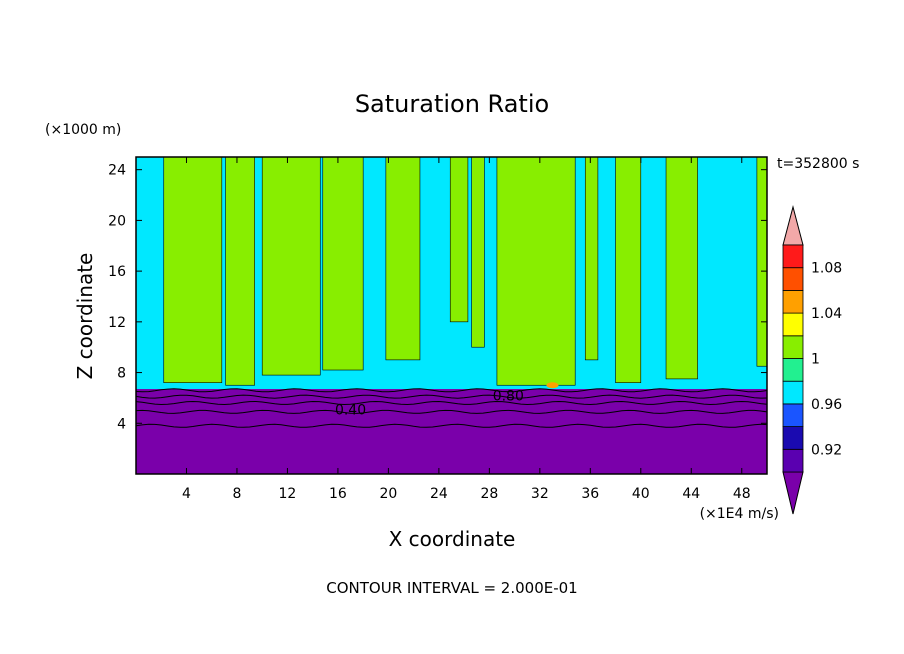 Image resolution: width=904 pixels, height=654 pixels. What do you see at coordinates (793, 493) in the screenshot?
I see `colorbar-under-arrow` at bounding box center [793, 493].